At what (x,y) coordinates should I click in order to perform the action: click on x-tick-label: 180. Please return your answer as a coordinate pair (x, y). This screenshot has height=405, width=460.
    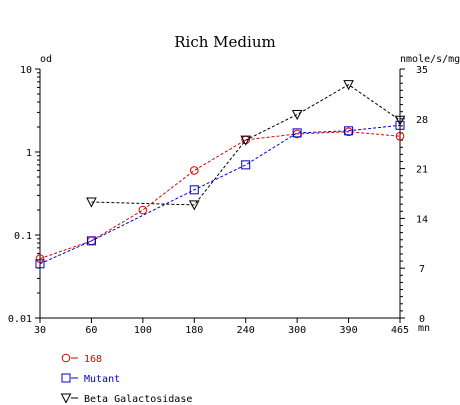
    Looking at the image, I should click on (194, 330).